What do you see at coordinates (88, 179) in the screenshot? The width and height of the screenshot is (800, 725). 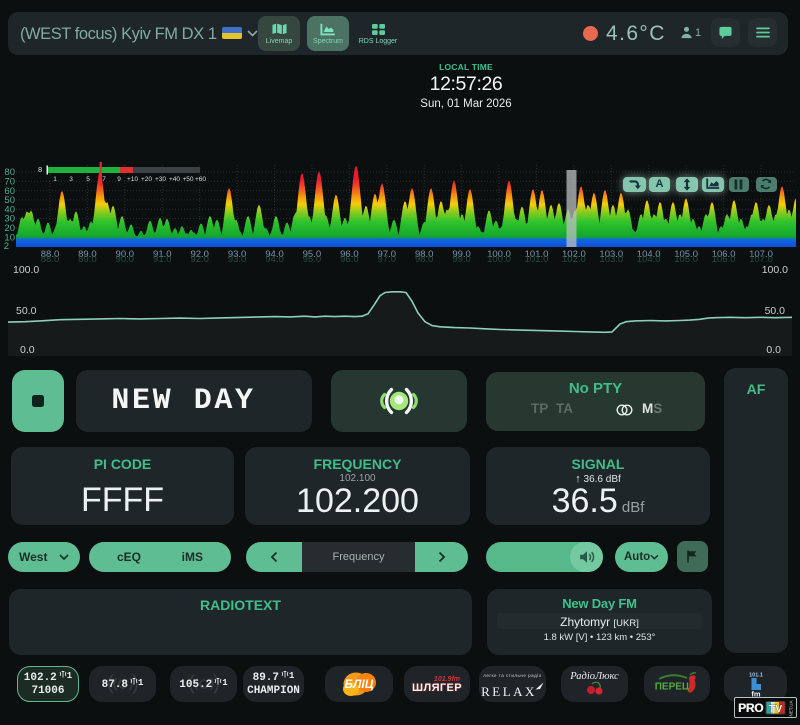 I see `svg-text: 5` at bounding box center [88, 179].